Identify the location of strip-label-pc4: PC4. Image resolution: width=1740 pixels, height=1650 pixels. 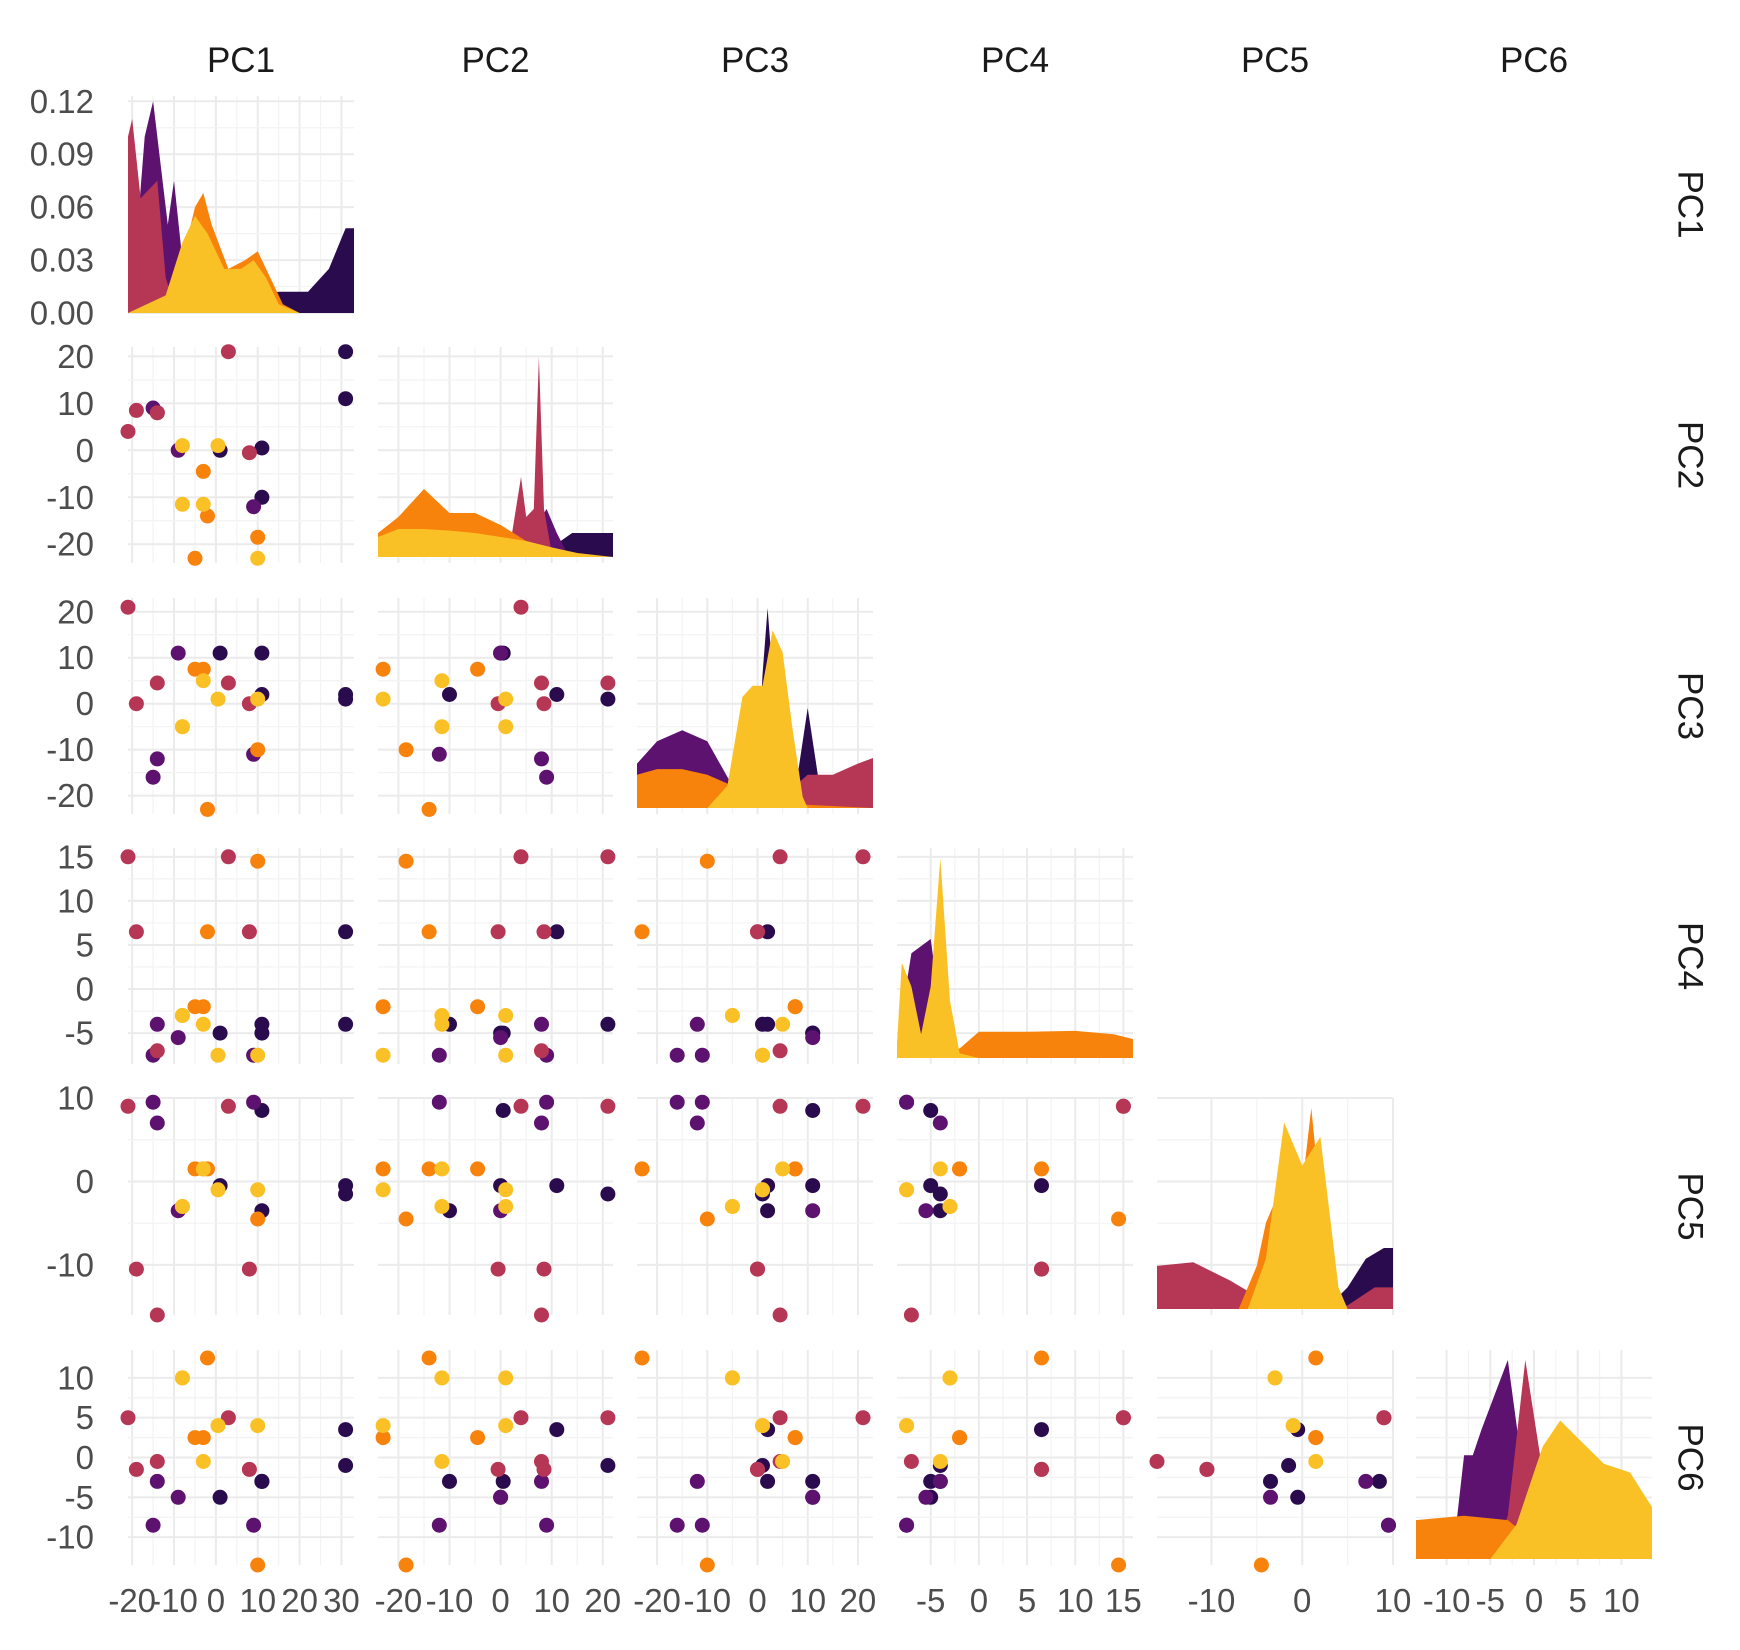
(1690, 956).